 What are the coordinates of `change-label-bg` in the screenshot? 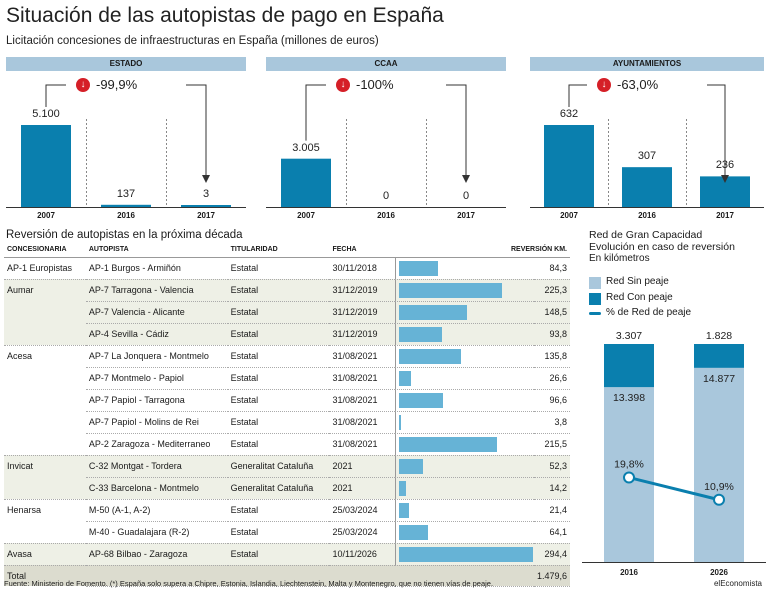 It's located at (386, 85).